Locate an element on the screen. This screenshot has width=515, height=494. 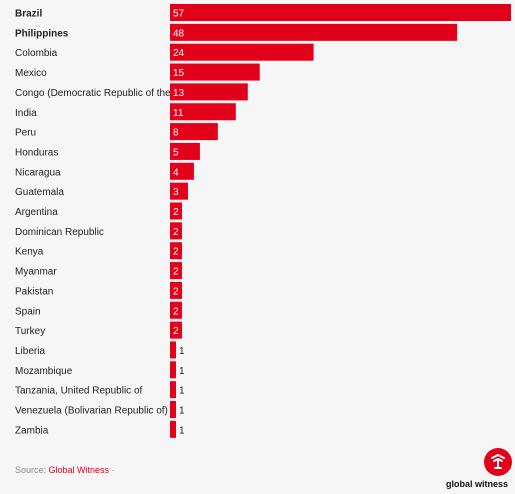
value-label-myanmar: 2 is located at coordinates (176, 272).